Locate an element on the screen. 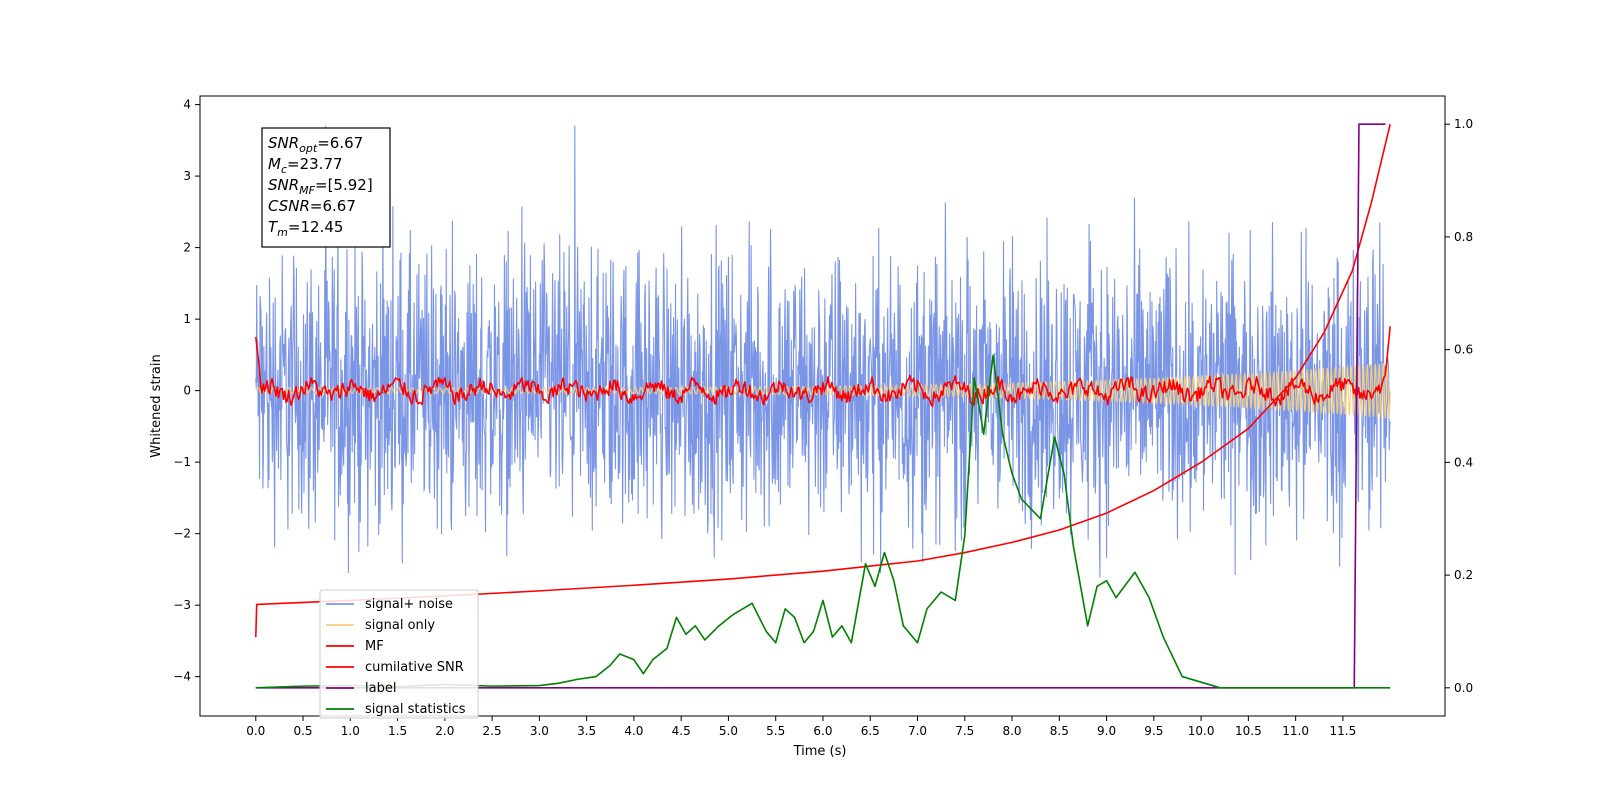  y-tick-label: 0 is located at coordinates (187, 391).